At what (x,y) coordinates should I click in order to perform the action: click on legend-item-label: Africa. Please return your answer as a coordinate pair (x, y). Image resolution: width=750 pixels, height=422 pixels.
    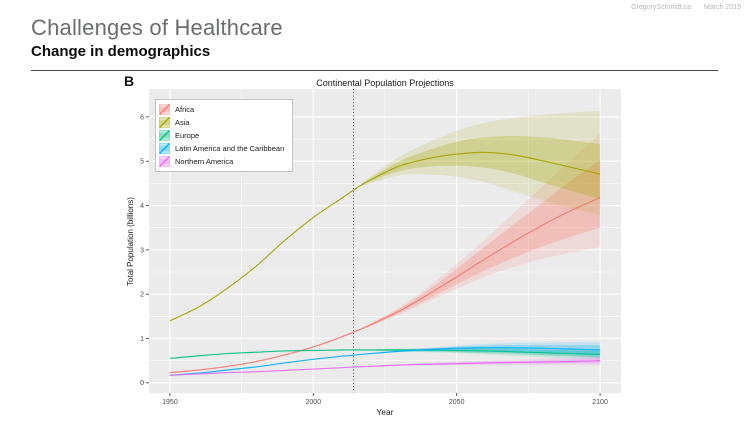
    Looking at the image, I should click on (185, 109).